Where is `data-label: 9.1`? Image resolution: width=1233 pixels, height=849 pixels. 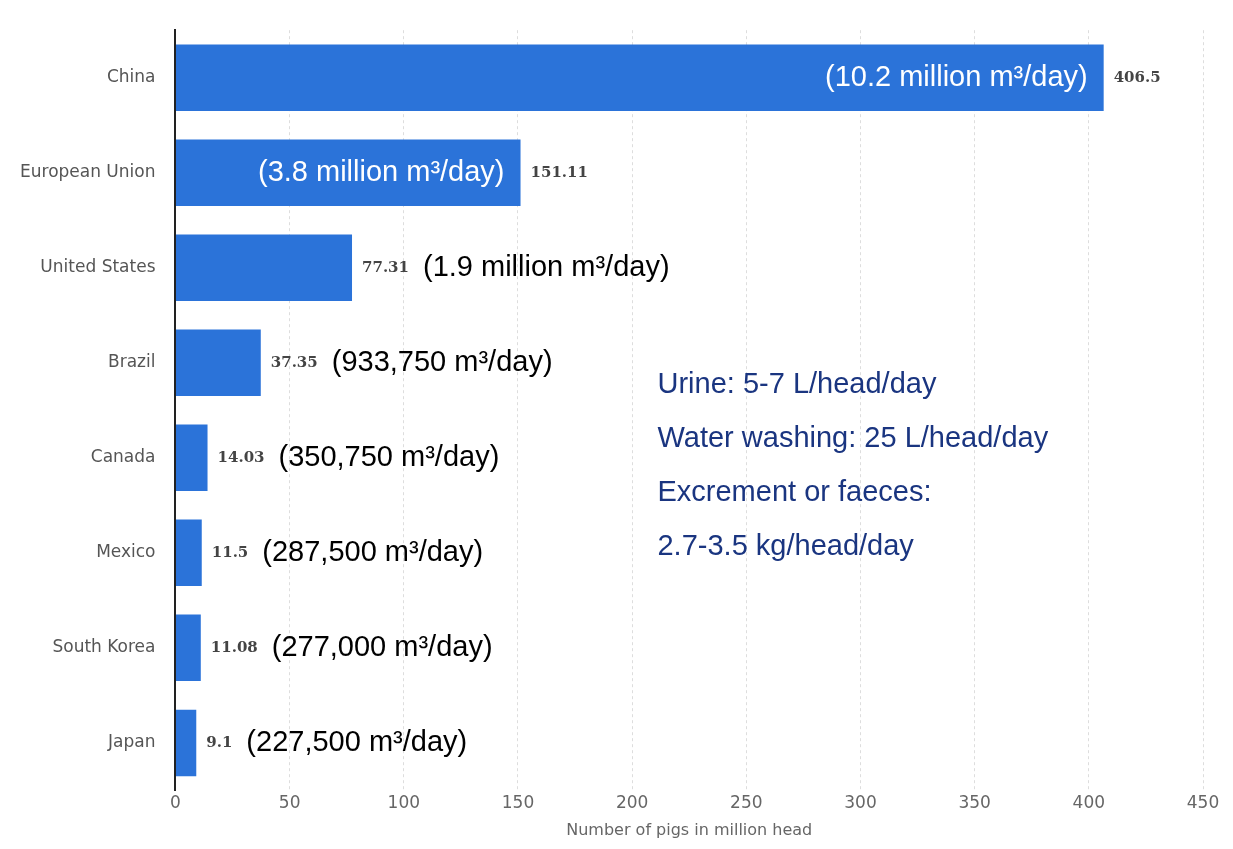 data-label: 9.1 is located at coordinates (219, 741).